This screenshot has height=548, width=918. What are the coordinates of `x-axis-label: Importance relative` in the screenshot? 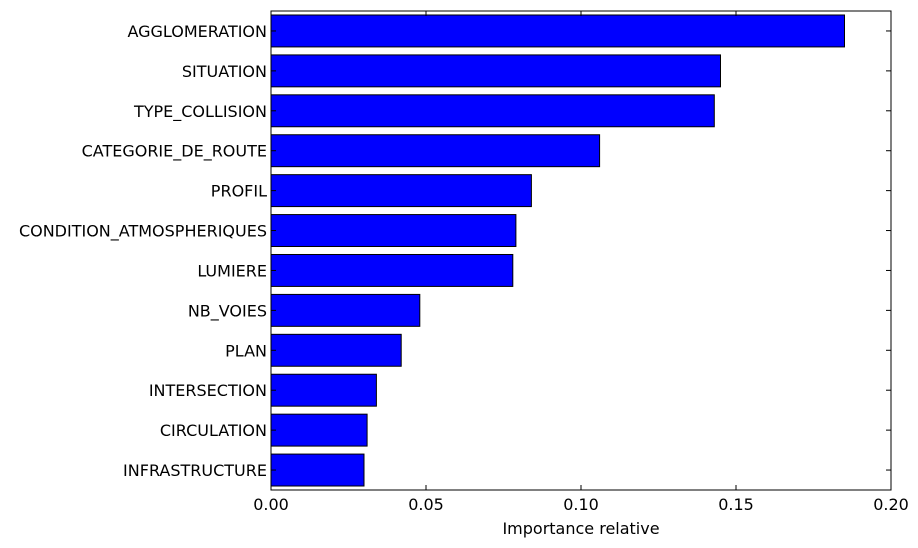 It's located at (580, 528).